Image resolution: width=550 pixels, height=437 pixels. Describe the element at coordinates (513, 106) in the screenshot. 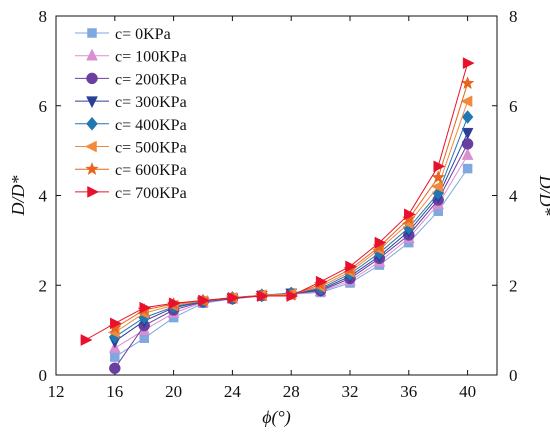

I see `y-tick-label-right: 6` at that location.